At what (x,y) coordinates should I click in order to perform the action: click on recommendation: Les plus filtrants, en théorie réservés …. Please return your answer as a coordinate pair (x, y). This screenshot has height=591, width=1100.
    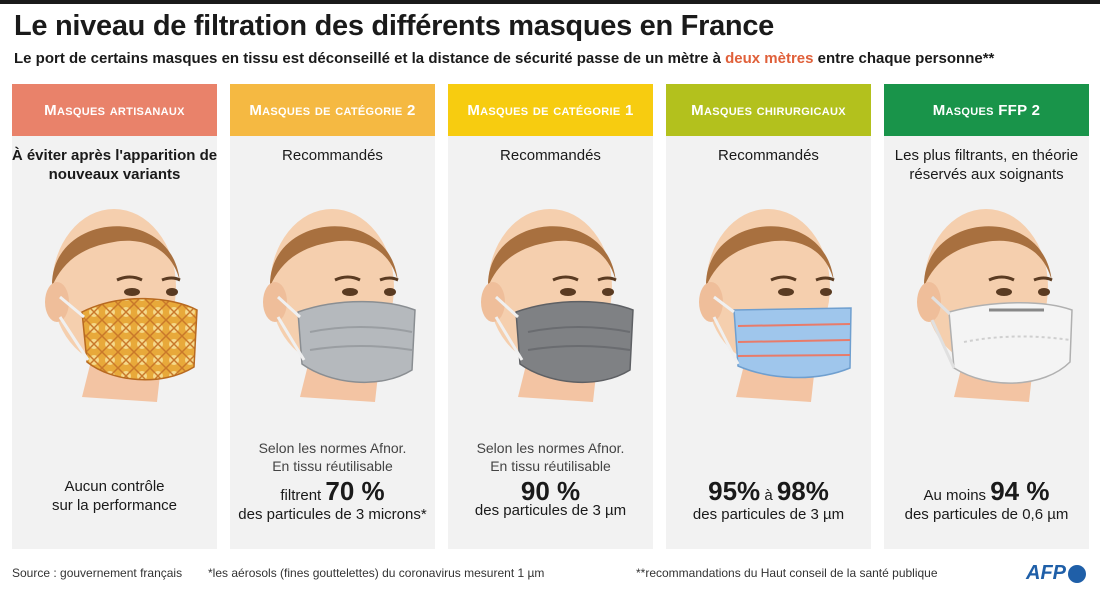
    Looking at the image, I should click on (986, 165).